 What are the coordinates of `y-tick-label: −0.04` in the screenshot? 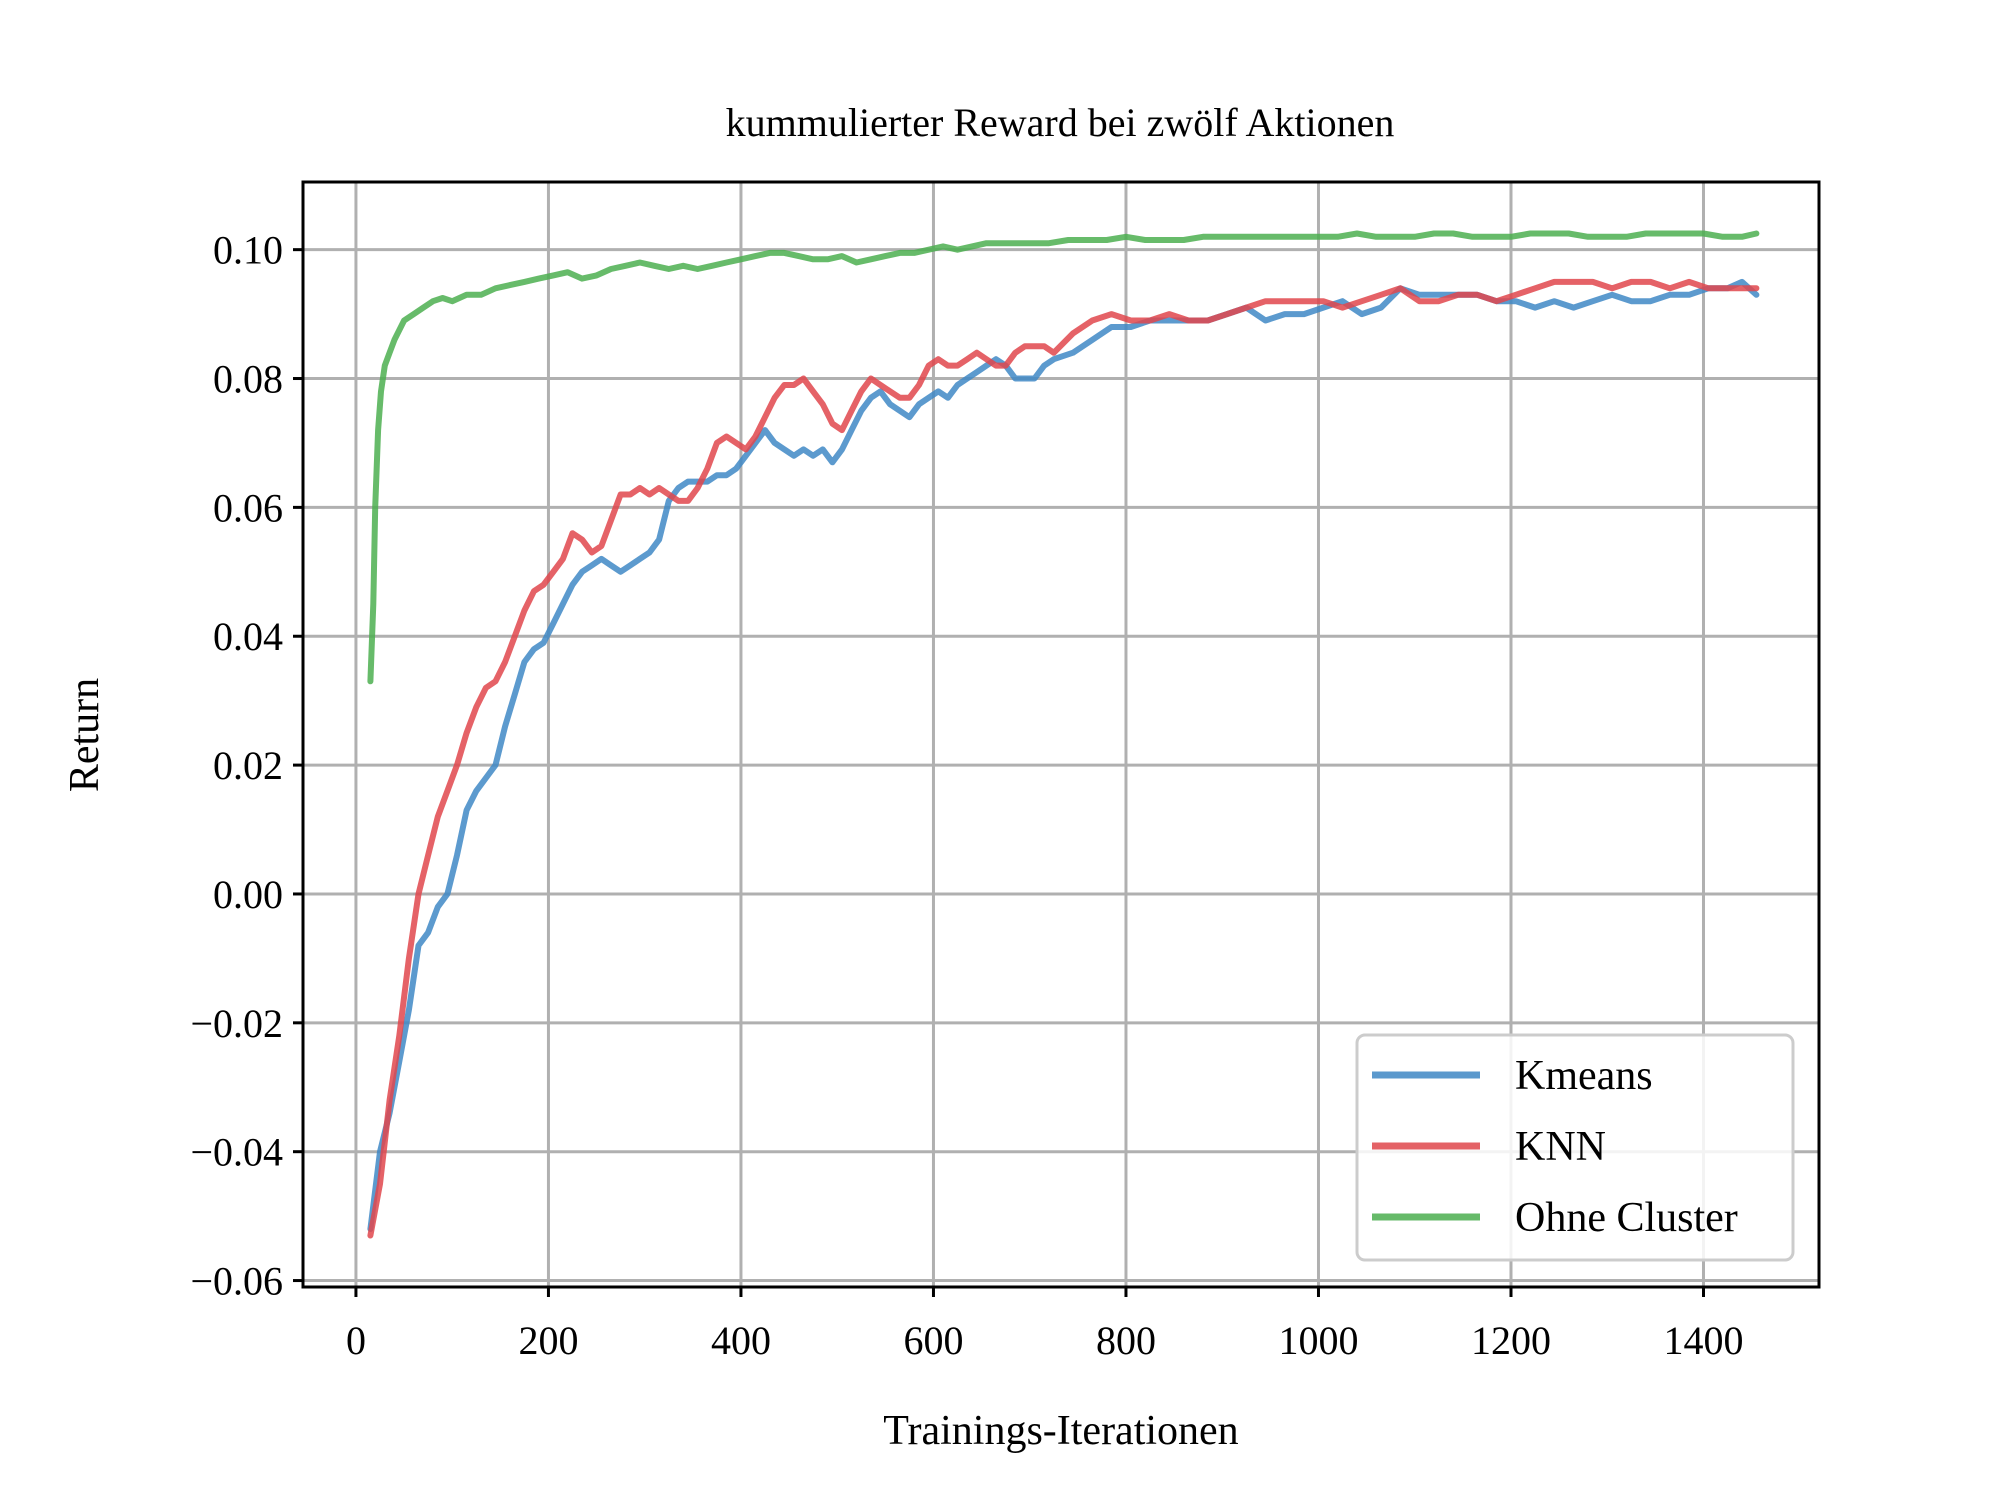 It's located at (236, 1152).